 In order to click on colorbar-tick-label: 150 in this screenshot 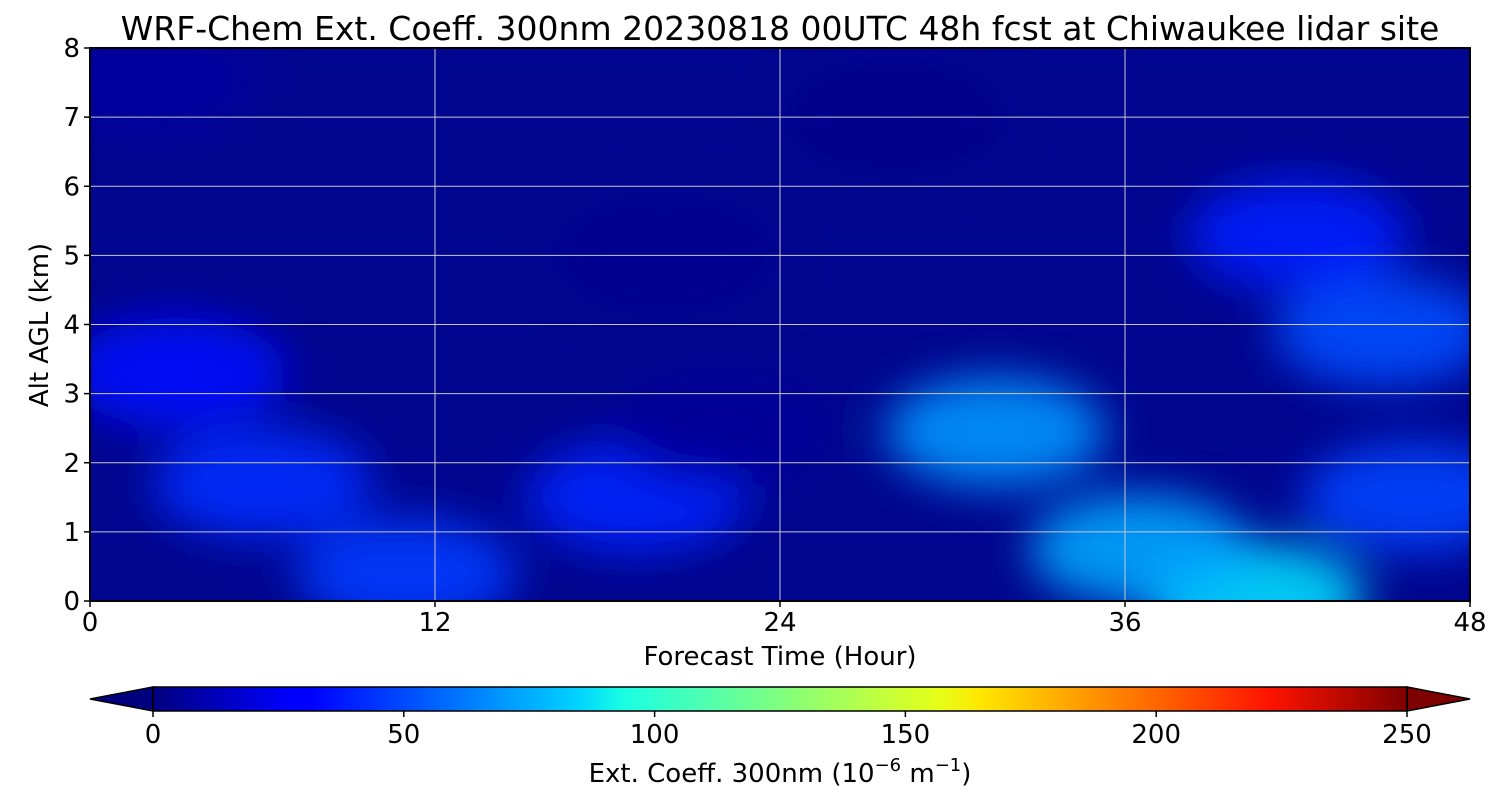, I will do `click(906, 735)`.